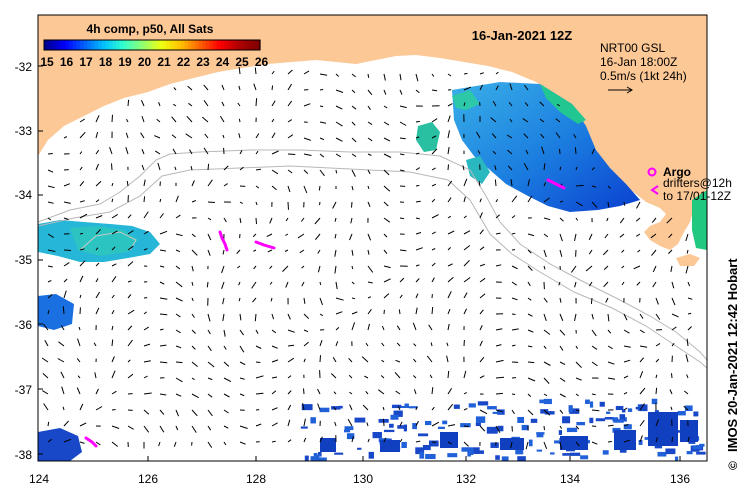 The image size is (749, 501). Describe the element at coordinates (733, 465) in the screenshot. I see `copyright-icon: ©` at that location.